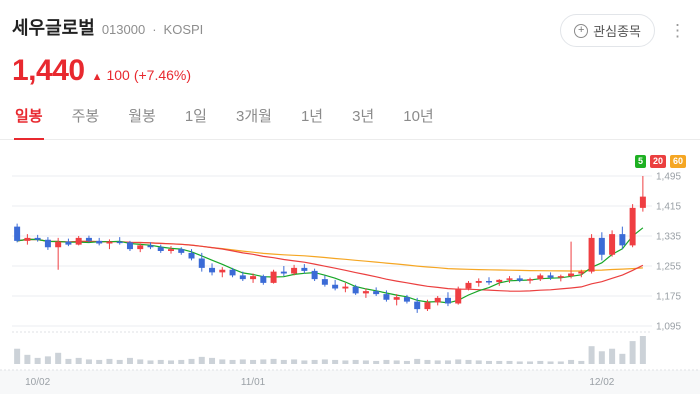  I want to click on svg-text: 1,095, so click(668, 327).